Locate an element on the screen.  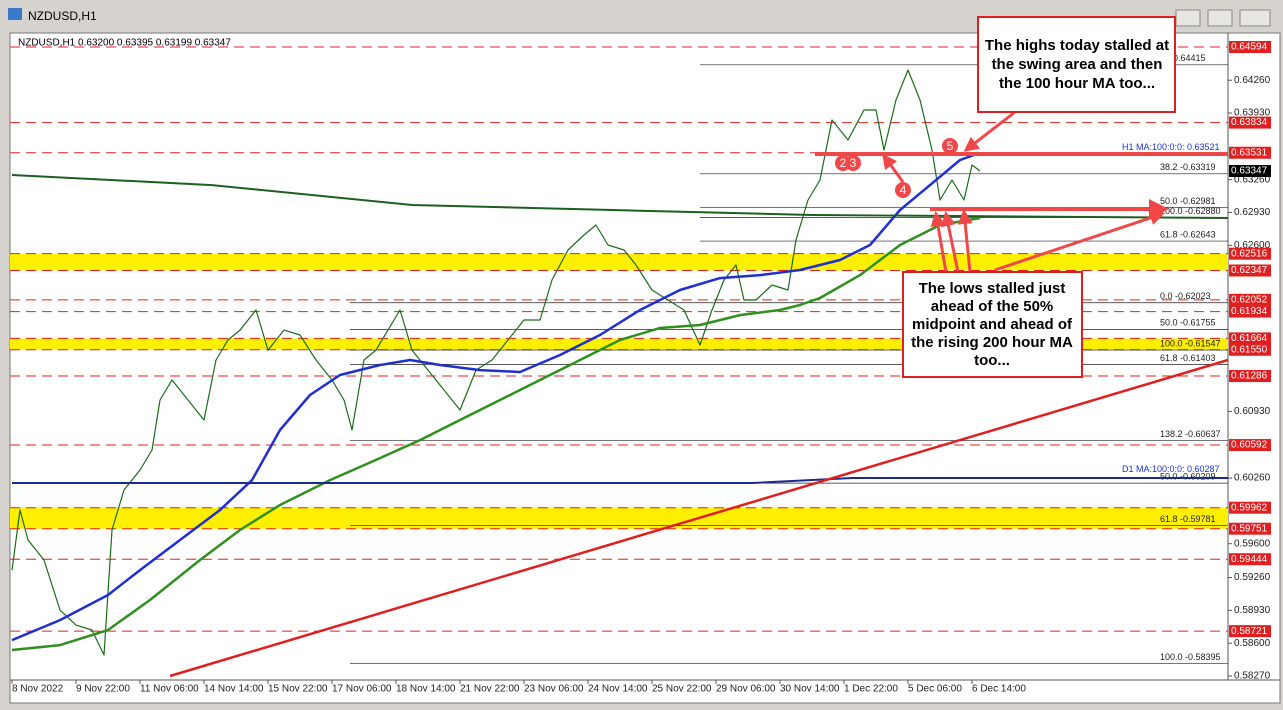
fib-label: 61.8 -0.59781 is located at coordinates (1188, 519).